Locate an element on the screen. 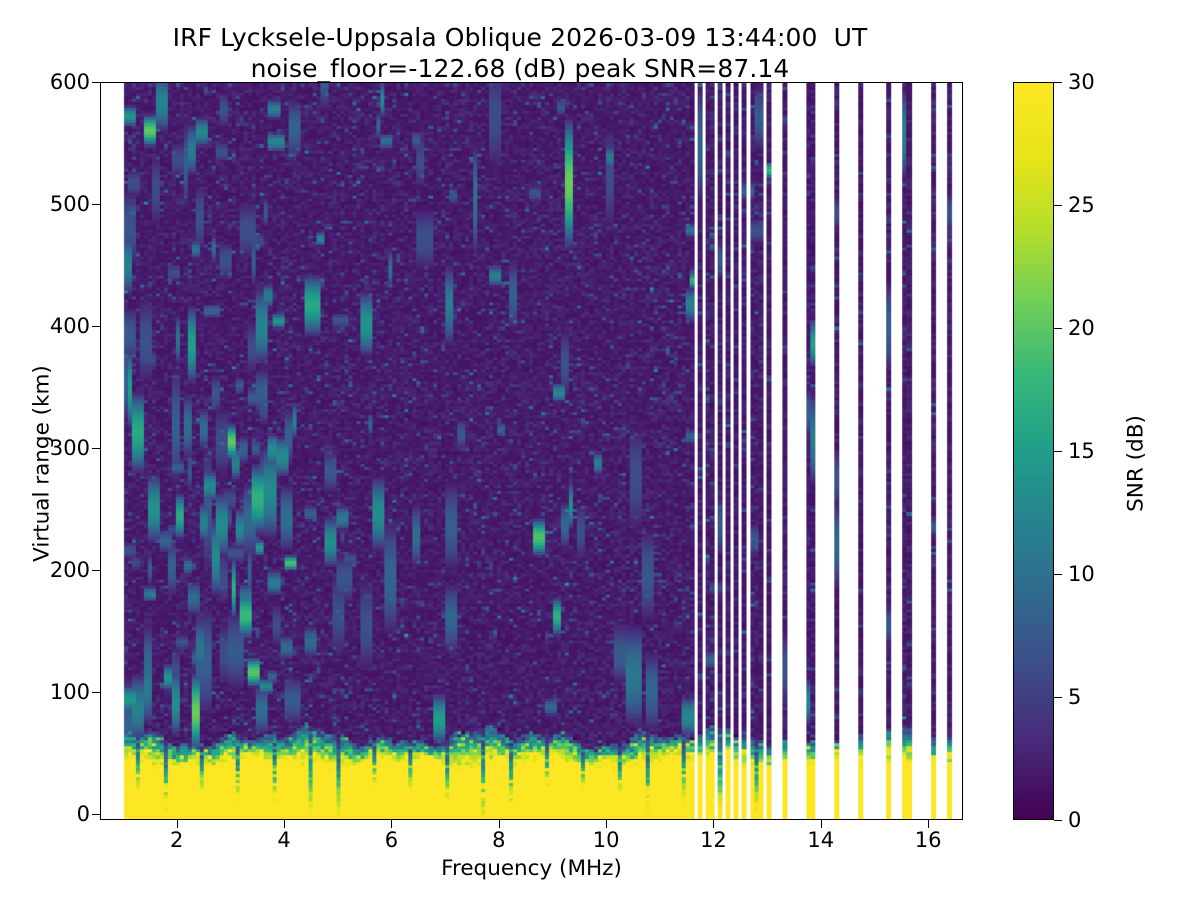 The width and height of the screenshot is (1200, 900). colorbar-tick-label: 15 is located at coordinates (1081, 451).